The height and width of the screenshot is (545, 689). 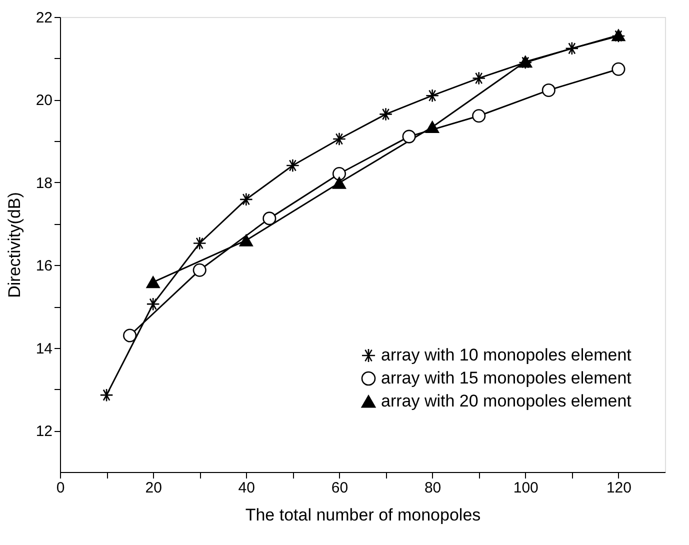 What do you see at coordinates (506, 355) in the screenshot?
I see `legend-label: array with 10 monopoles element` at bounding box center [506, 355].